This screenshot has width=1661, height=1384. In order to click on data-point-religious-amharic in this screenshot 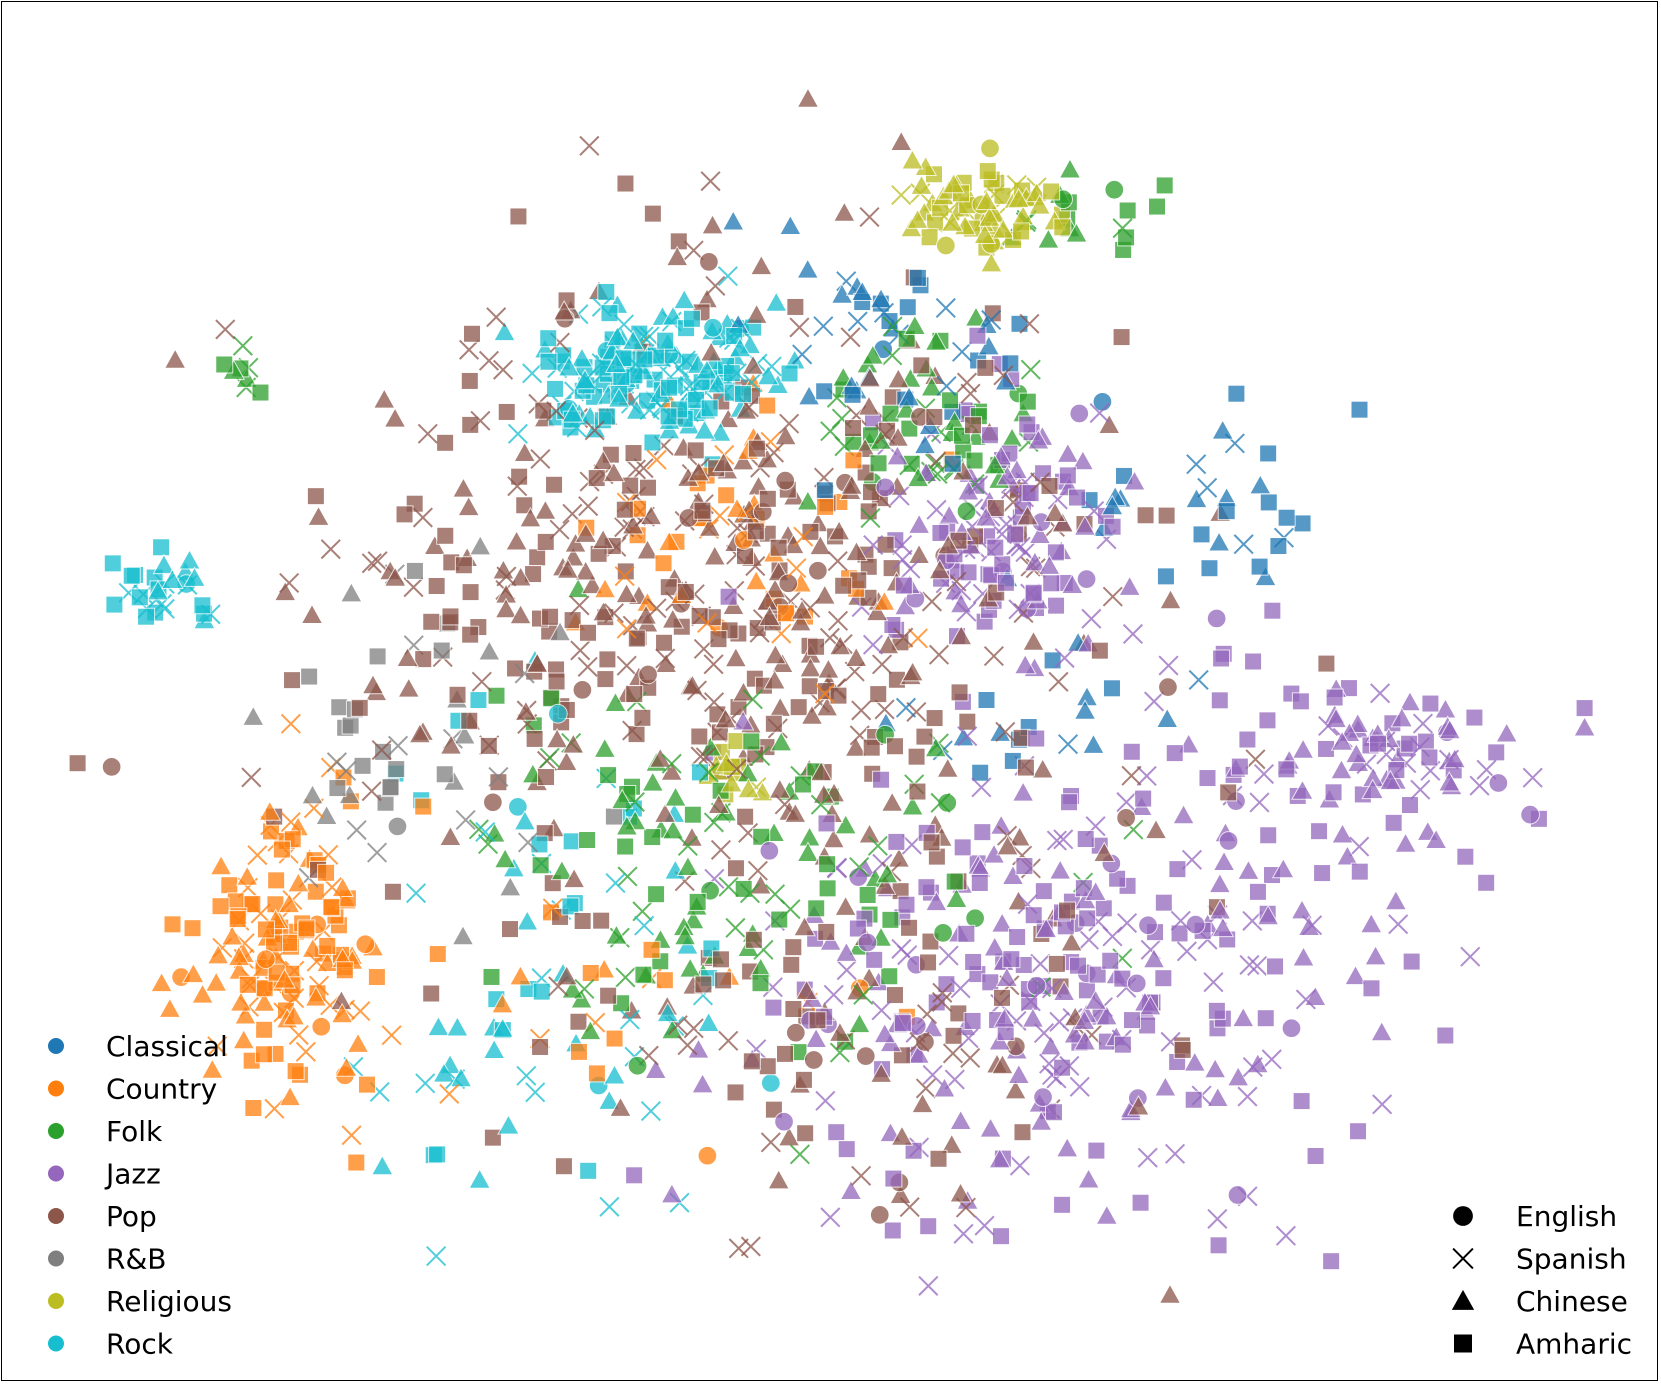, I will do `click(1021, 231)`.